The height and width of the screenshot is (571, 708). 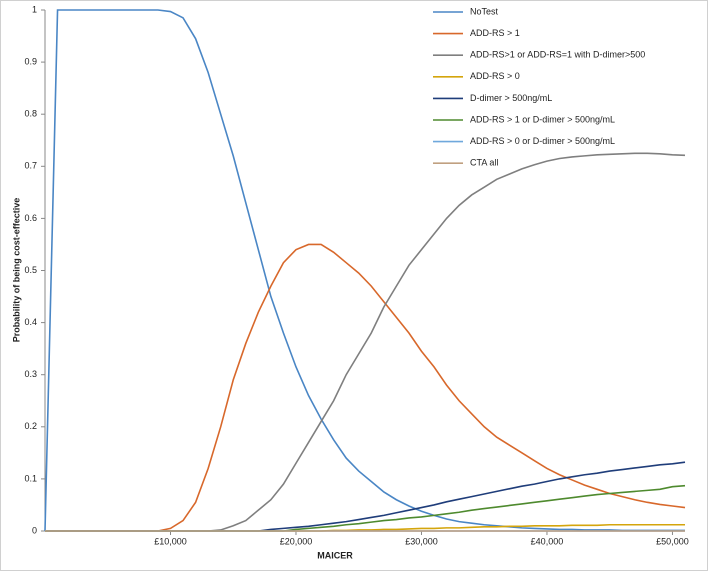 I want to click on legend-label: NoTest, so click(x=484, y=11).